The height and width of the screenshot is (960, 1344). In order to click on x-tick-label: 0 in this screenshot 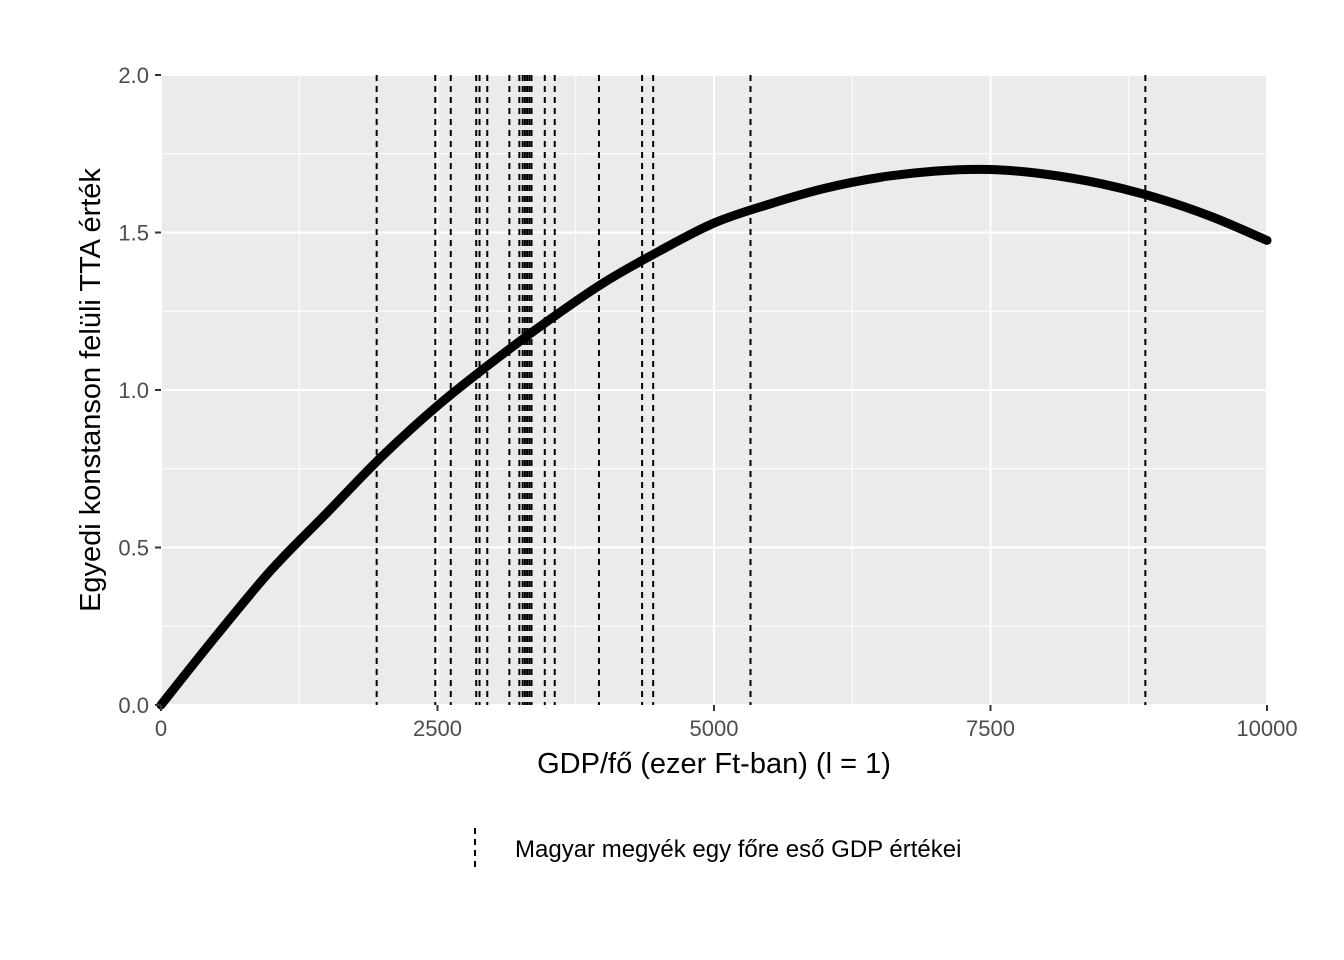, I will do `click(161, 728)`.